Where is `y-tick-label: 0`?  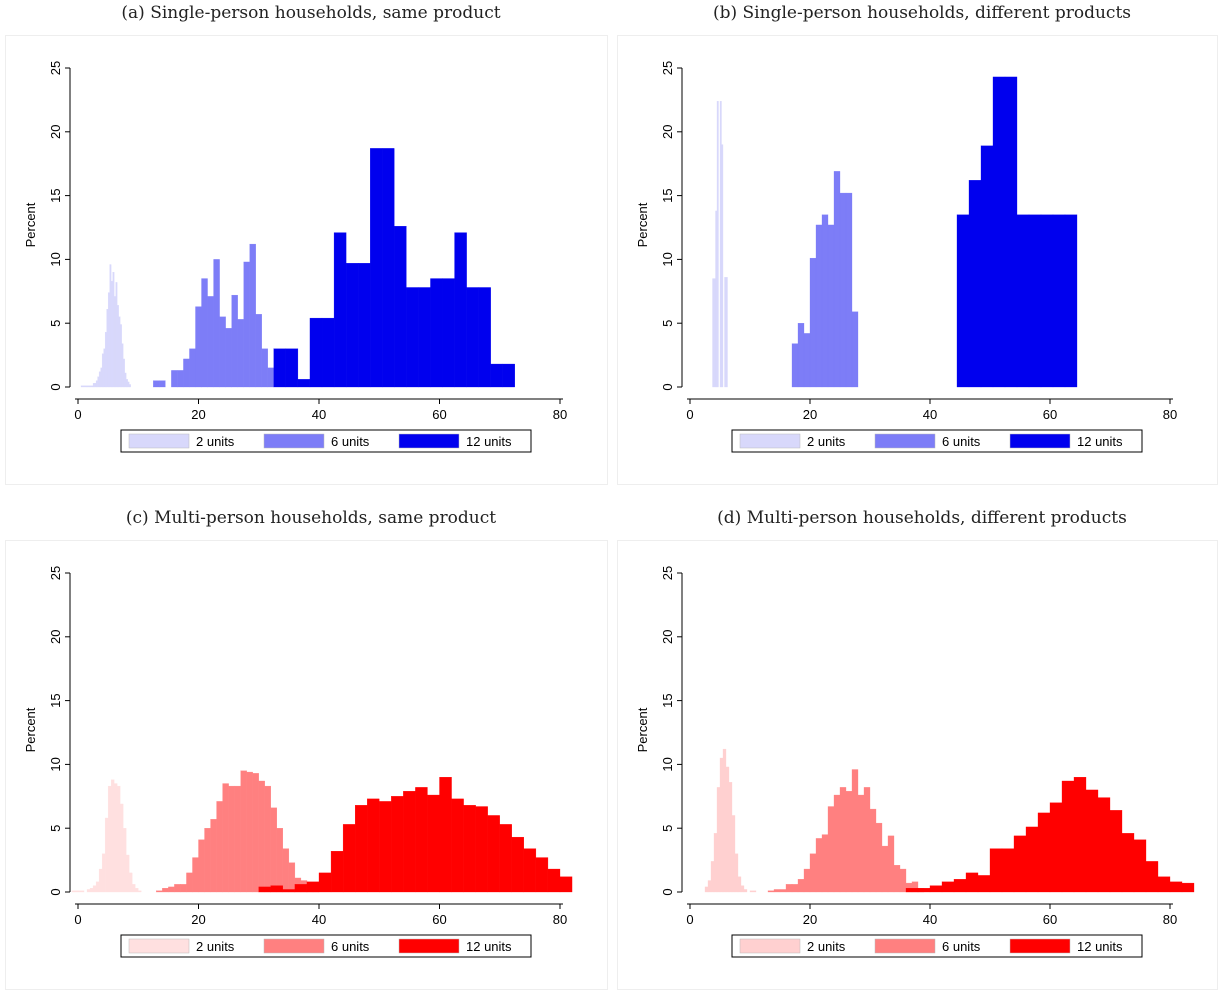 y-tick-label: 0 is located at coordinates (55, 386).